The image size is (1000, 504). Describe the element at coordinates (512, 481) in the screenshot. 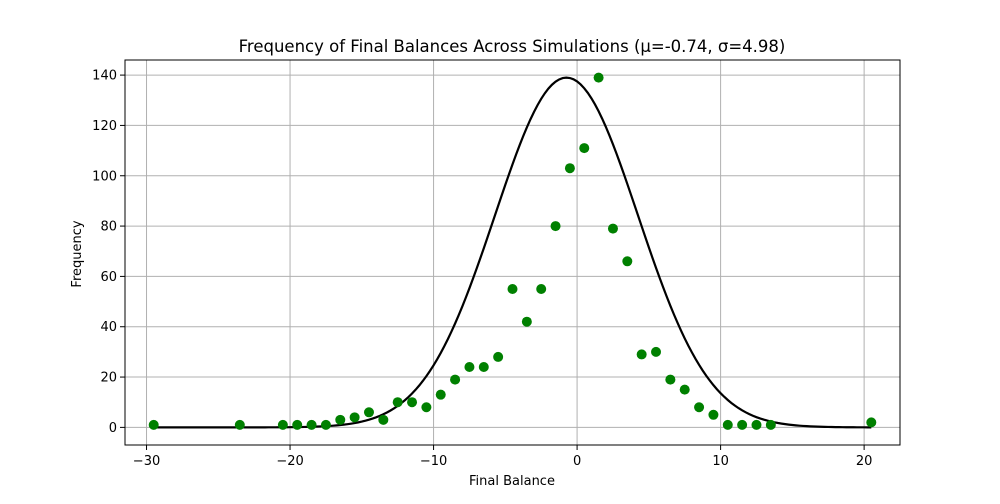

I see `x-axis-label: Final Balance` at that location.